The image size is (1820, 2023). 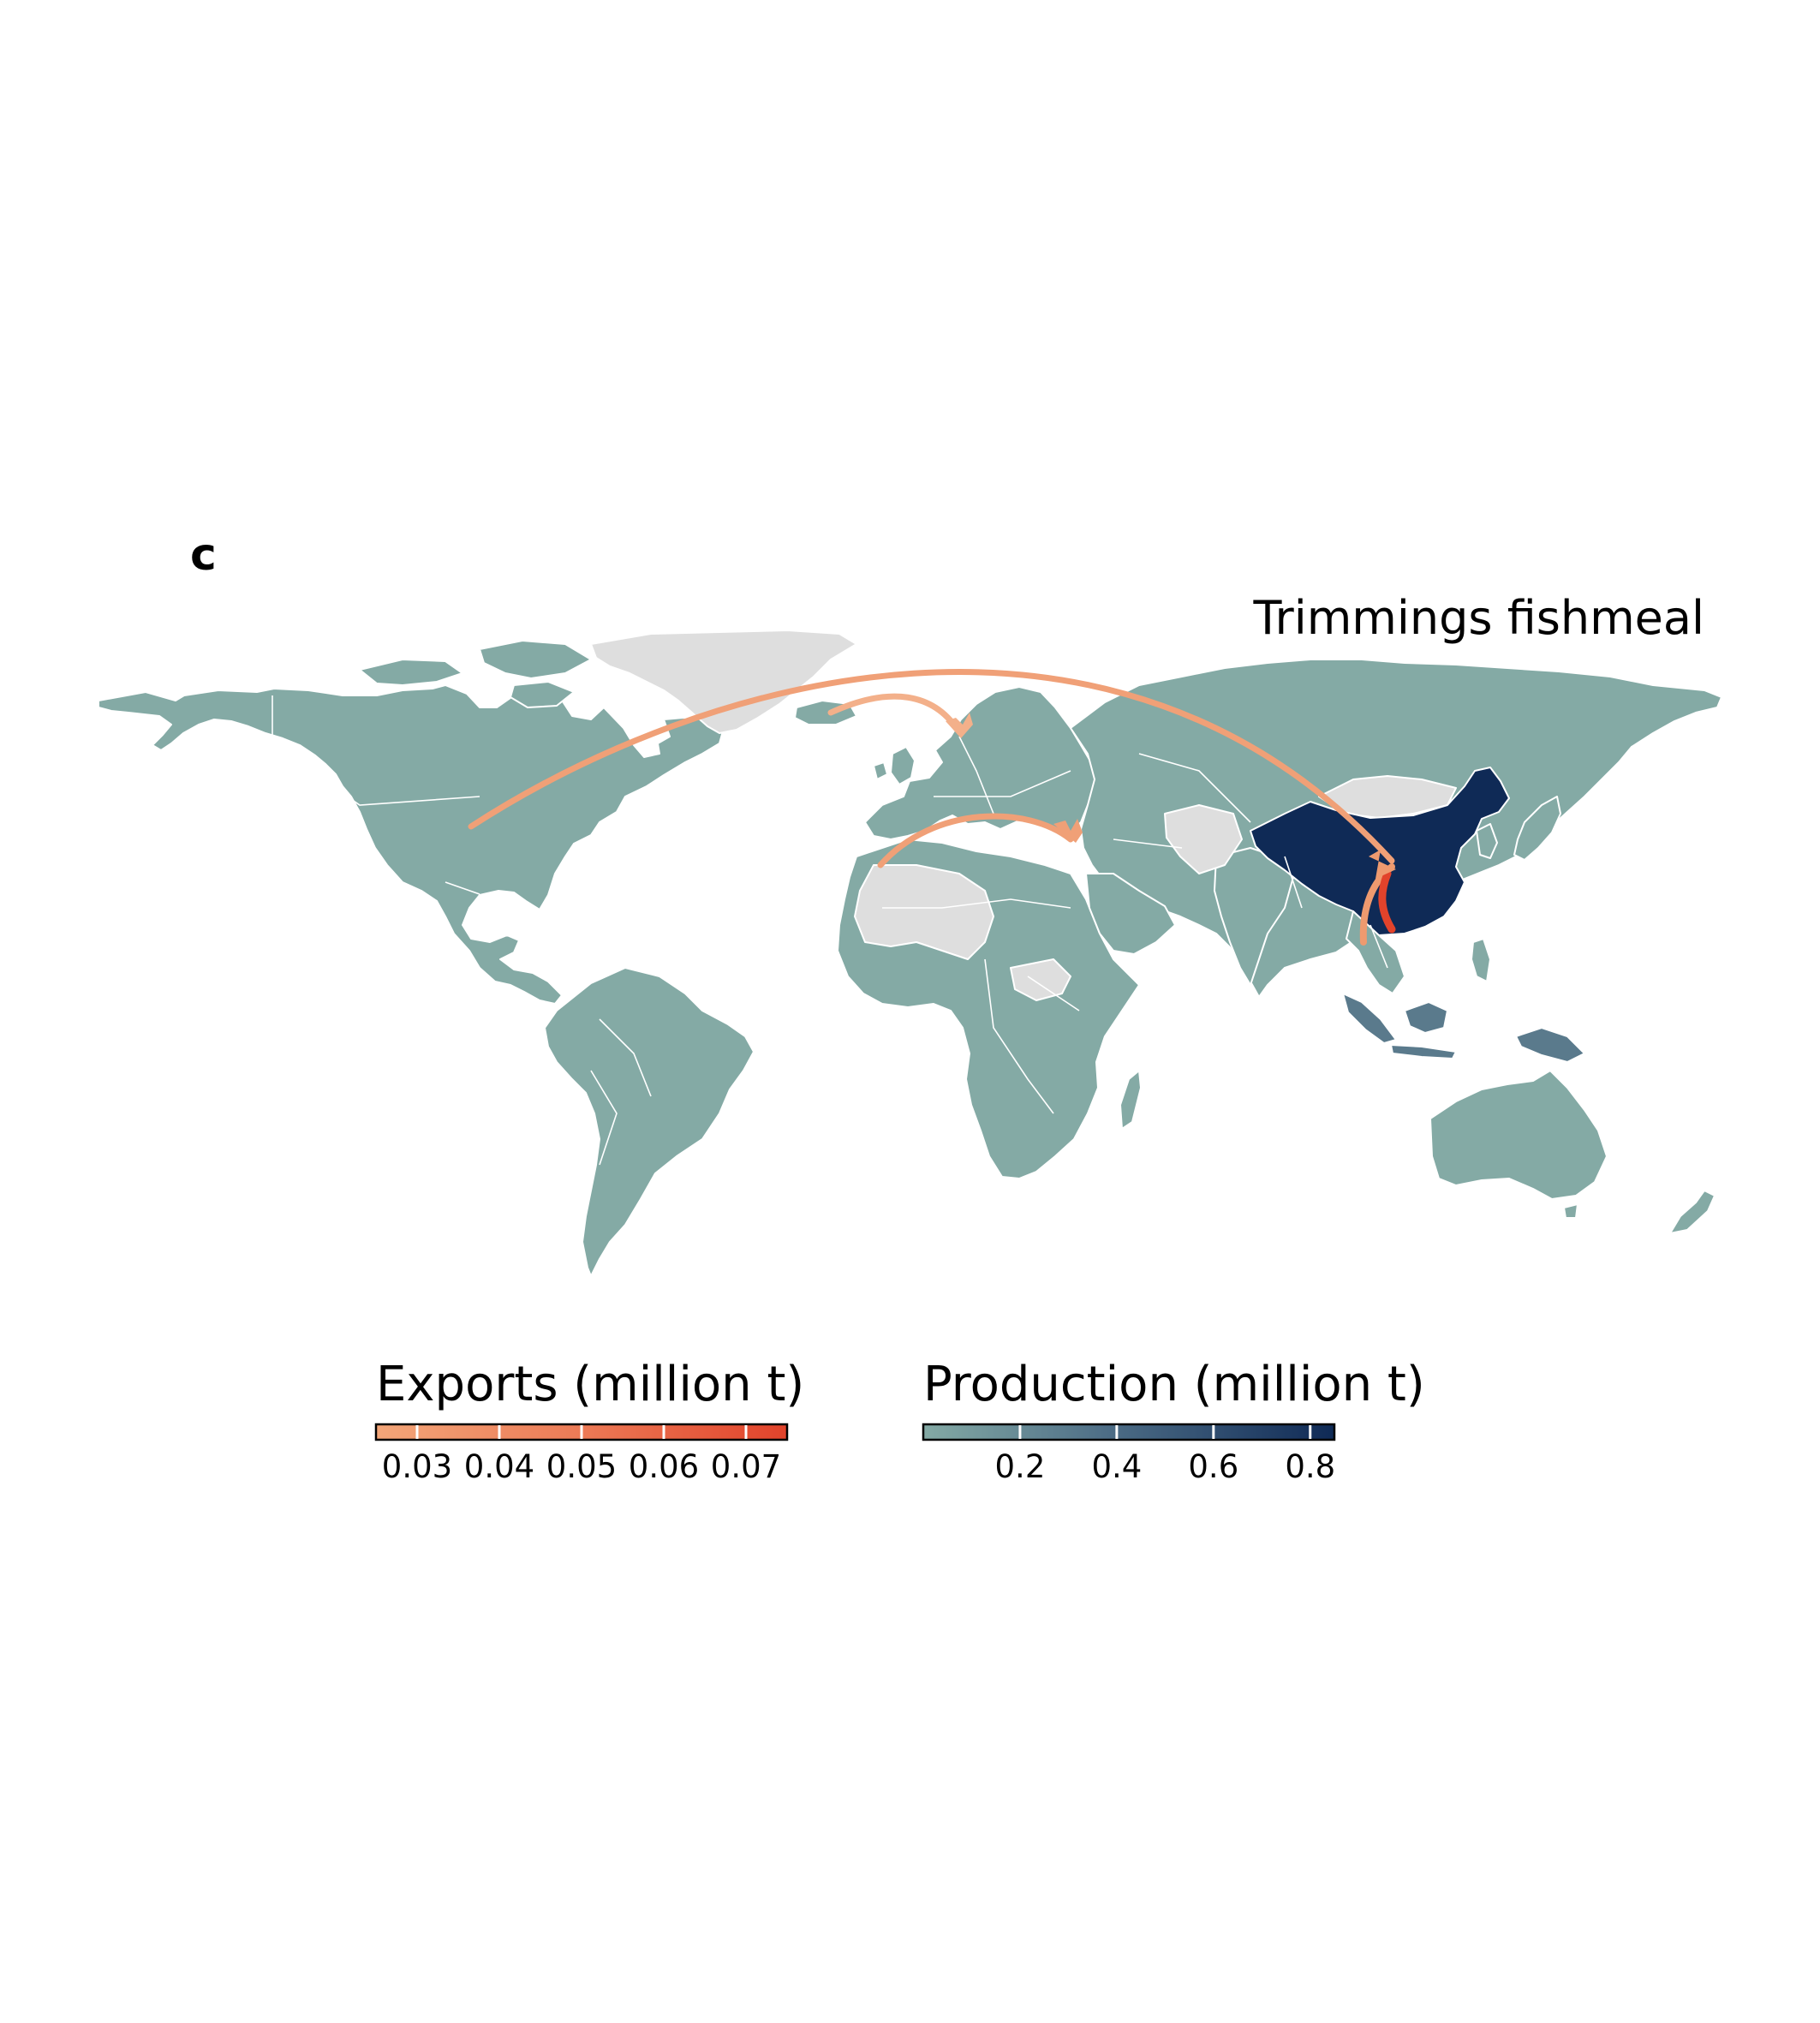 What do you see at coordinates (1165, 1455) in the screenshot?
I see `legend-production-ticks: 0.2 0.4 0.6 0.8` at bounding box center [1165, 1455].